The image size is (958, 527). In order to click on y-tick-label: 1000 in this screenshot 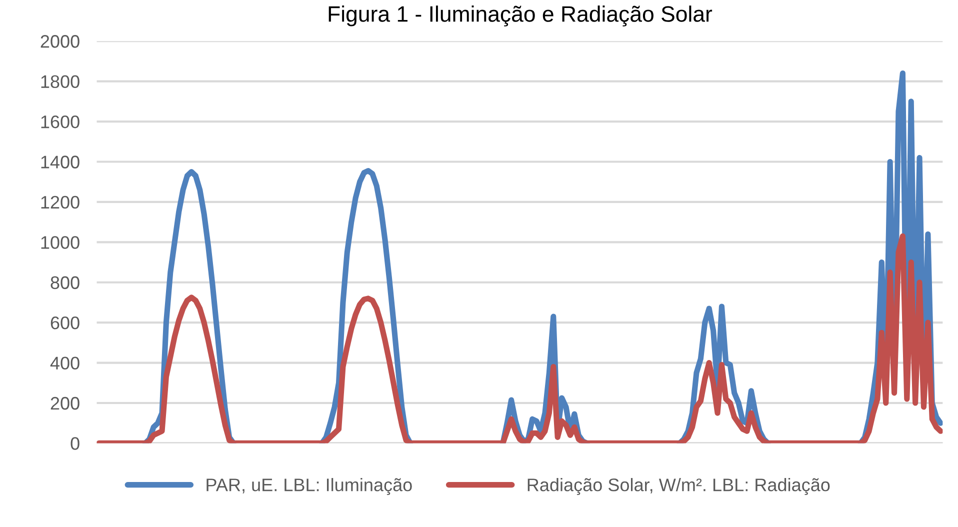, I will do `click(60, 242)`.